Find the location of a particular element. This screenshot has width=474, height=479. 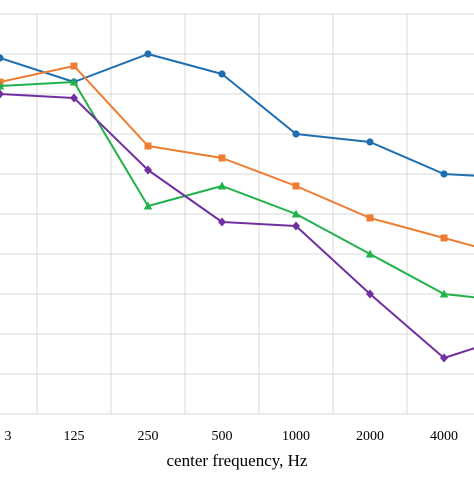

x-tick-label: 4000 is located at coordinates (444, 436).